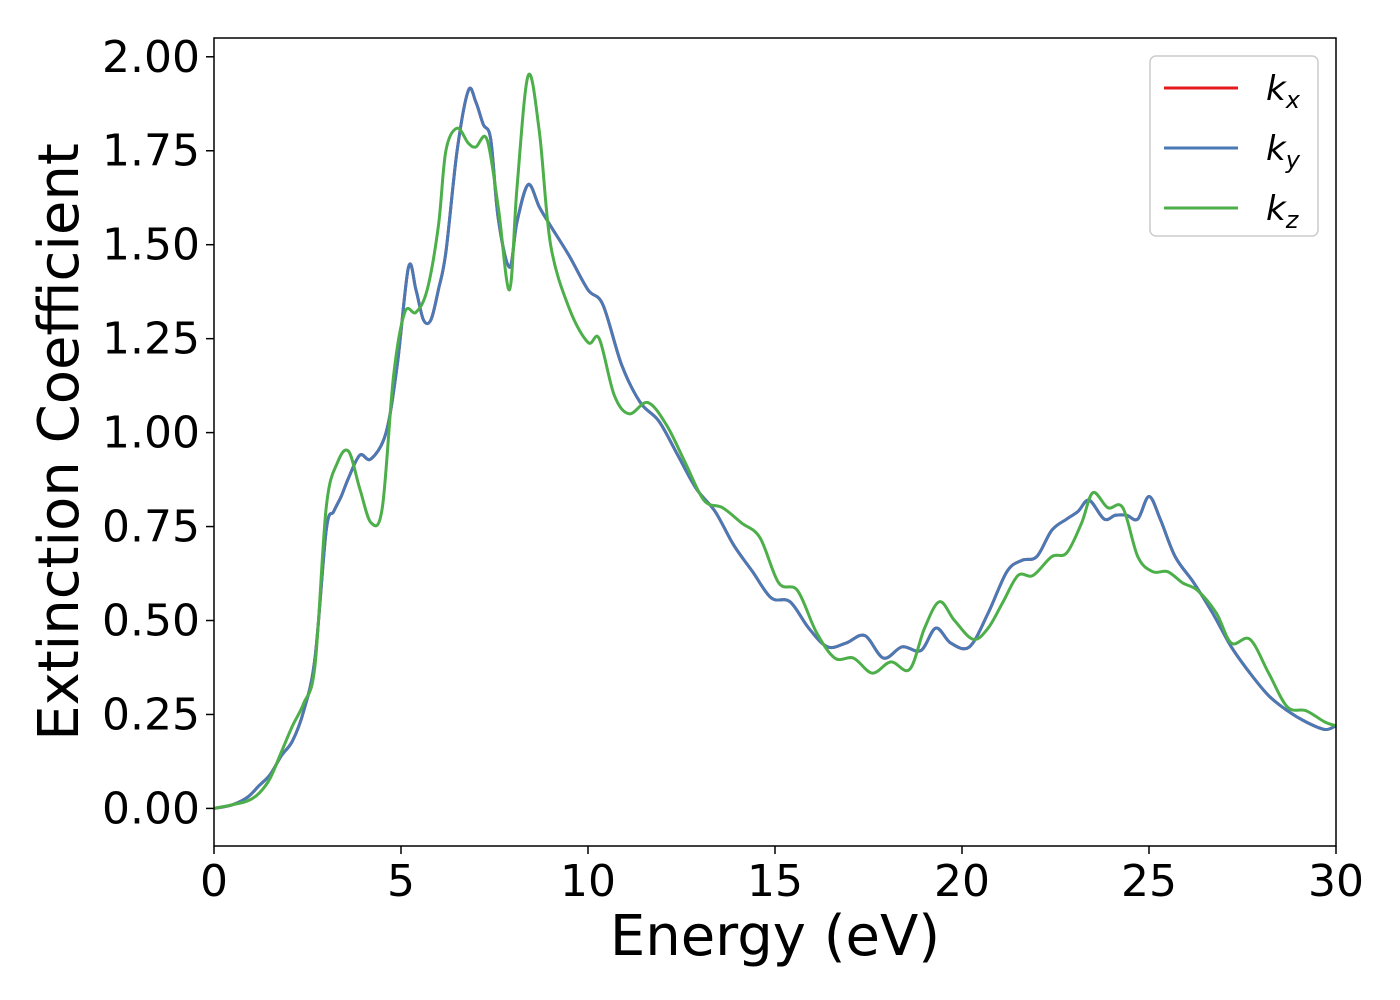 The height and width of the screenshot is (1000, 1400). Describe the element at coordinates (151, 714) in the screenshot. I see `y-tick-label: 0.25` at that location.